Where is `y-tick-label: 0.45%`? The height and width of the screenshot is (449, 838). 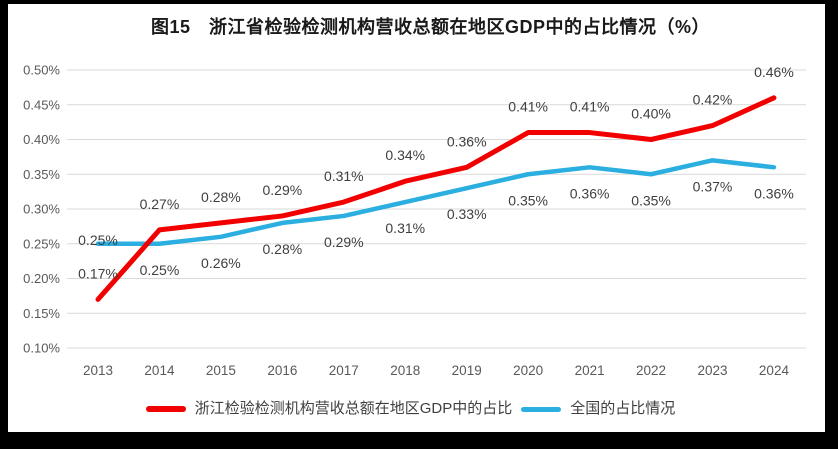 y-tick-label: 0.45% is located at coordinates (41, 104).